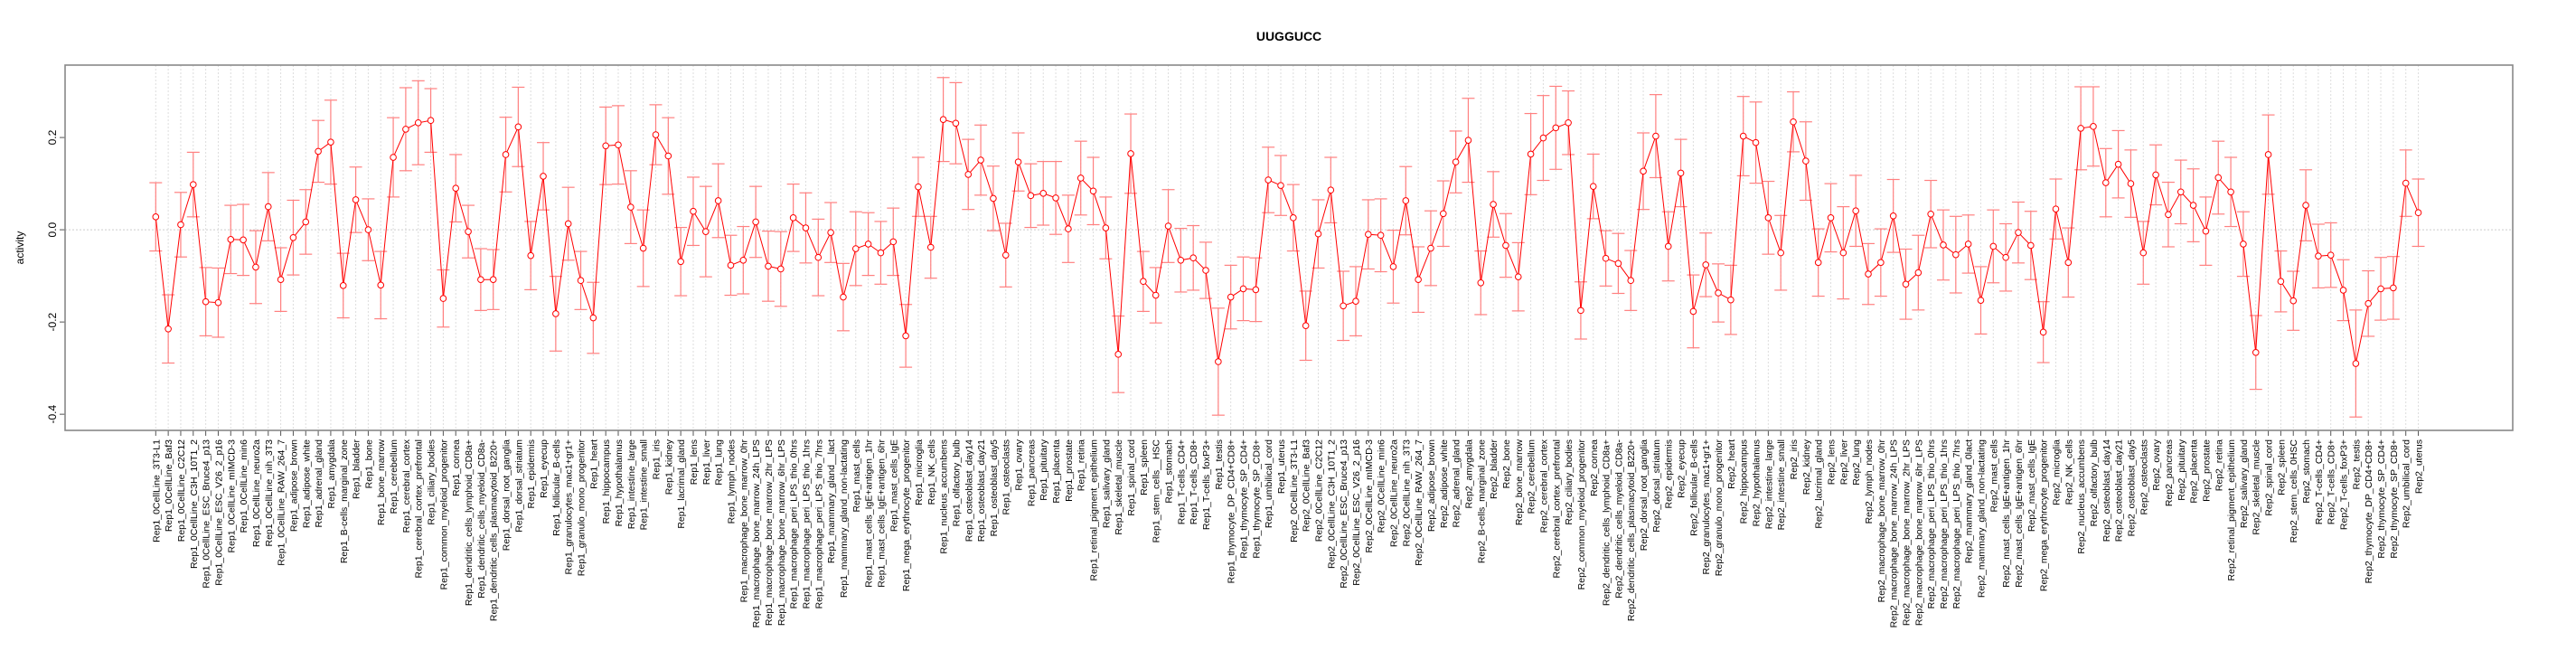 The image size is (2576, 651). What do you see at coordinates (606, 482) in the screenshot?
I see `x-tick-label: Rep1_hippocampus` at bounding box center [606, 482].